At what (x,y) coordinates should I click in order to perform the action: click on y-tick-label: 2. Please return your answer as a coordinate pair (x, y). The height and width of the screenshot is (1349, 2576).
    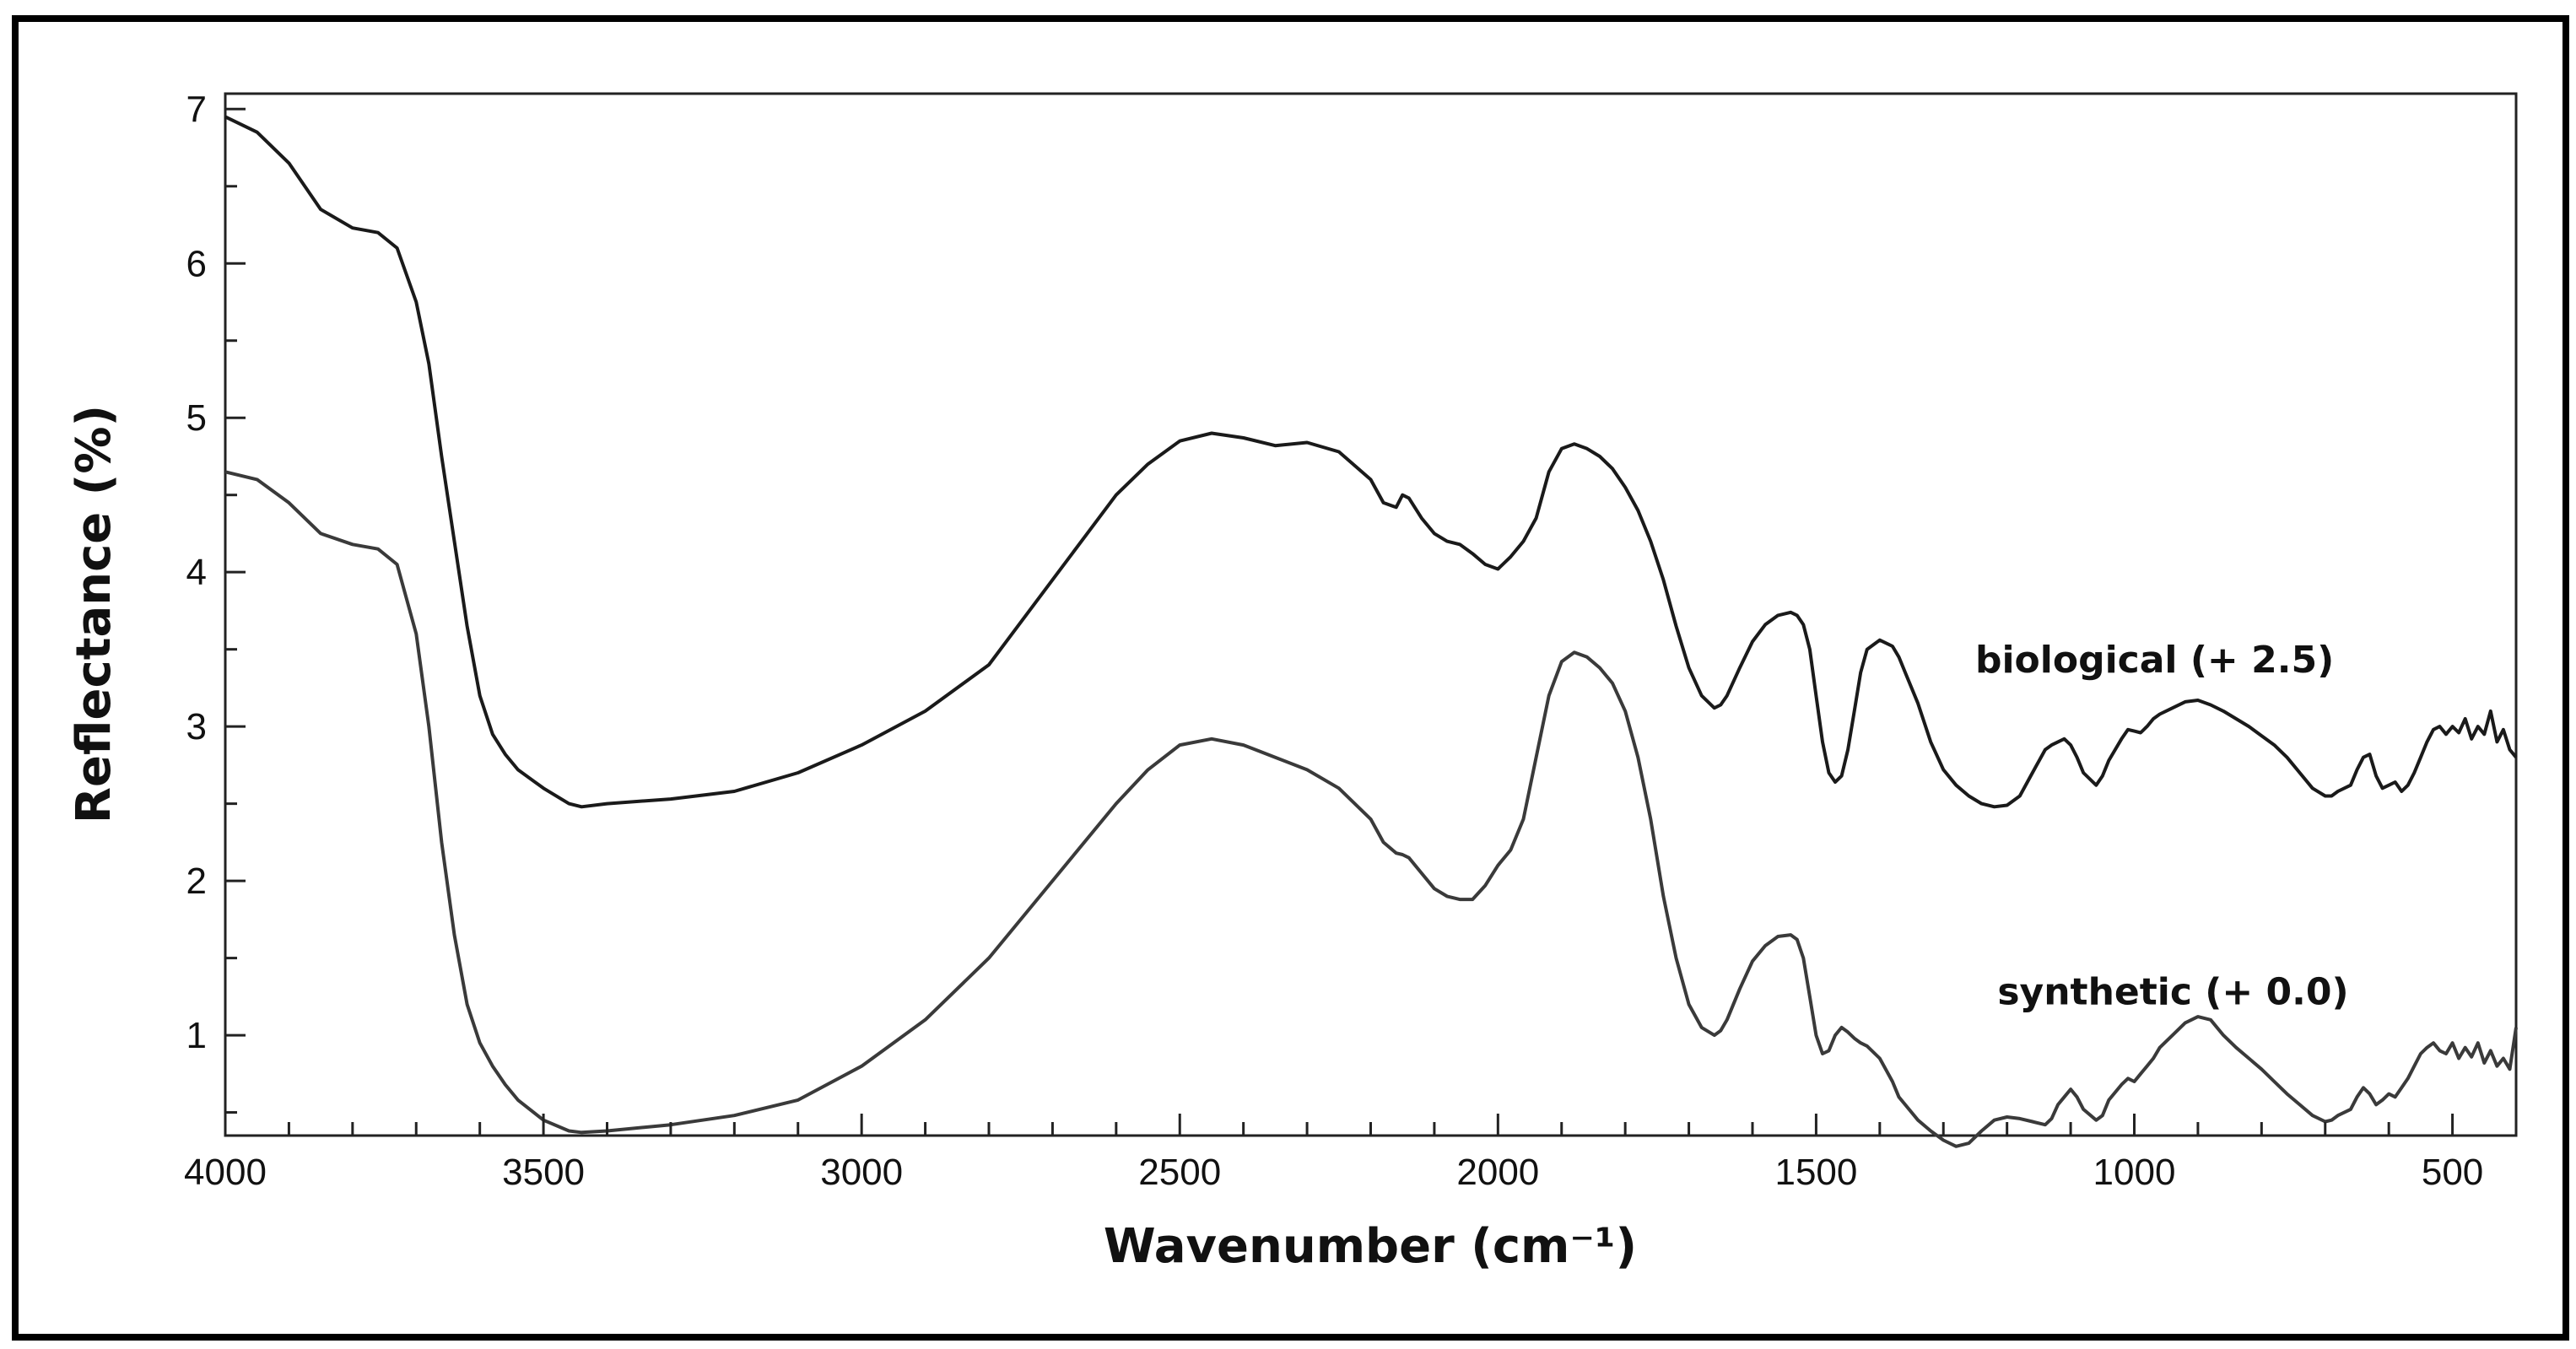
    Looking at the image, I should click on (196, 882).